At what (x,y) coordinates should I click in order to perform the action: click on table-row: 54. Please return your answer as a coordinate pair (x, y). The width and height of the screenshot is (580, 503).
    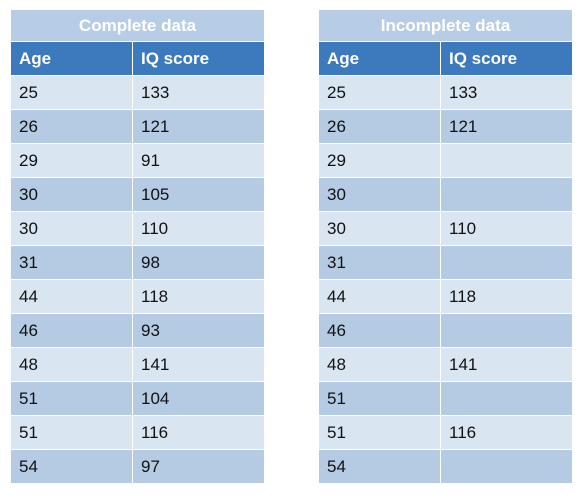
    Looking at the image, I should click on (445, 467).